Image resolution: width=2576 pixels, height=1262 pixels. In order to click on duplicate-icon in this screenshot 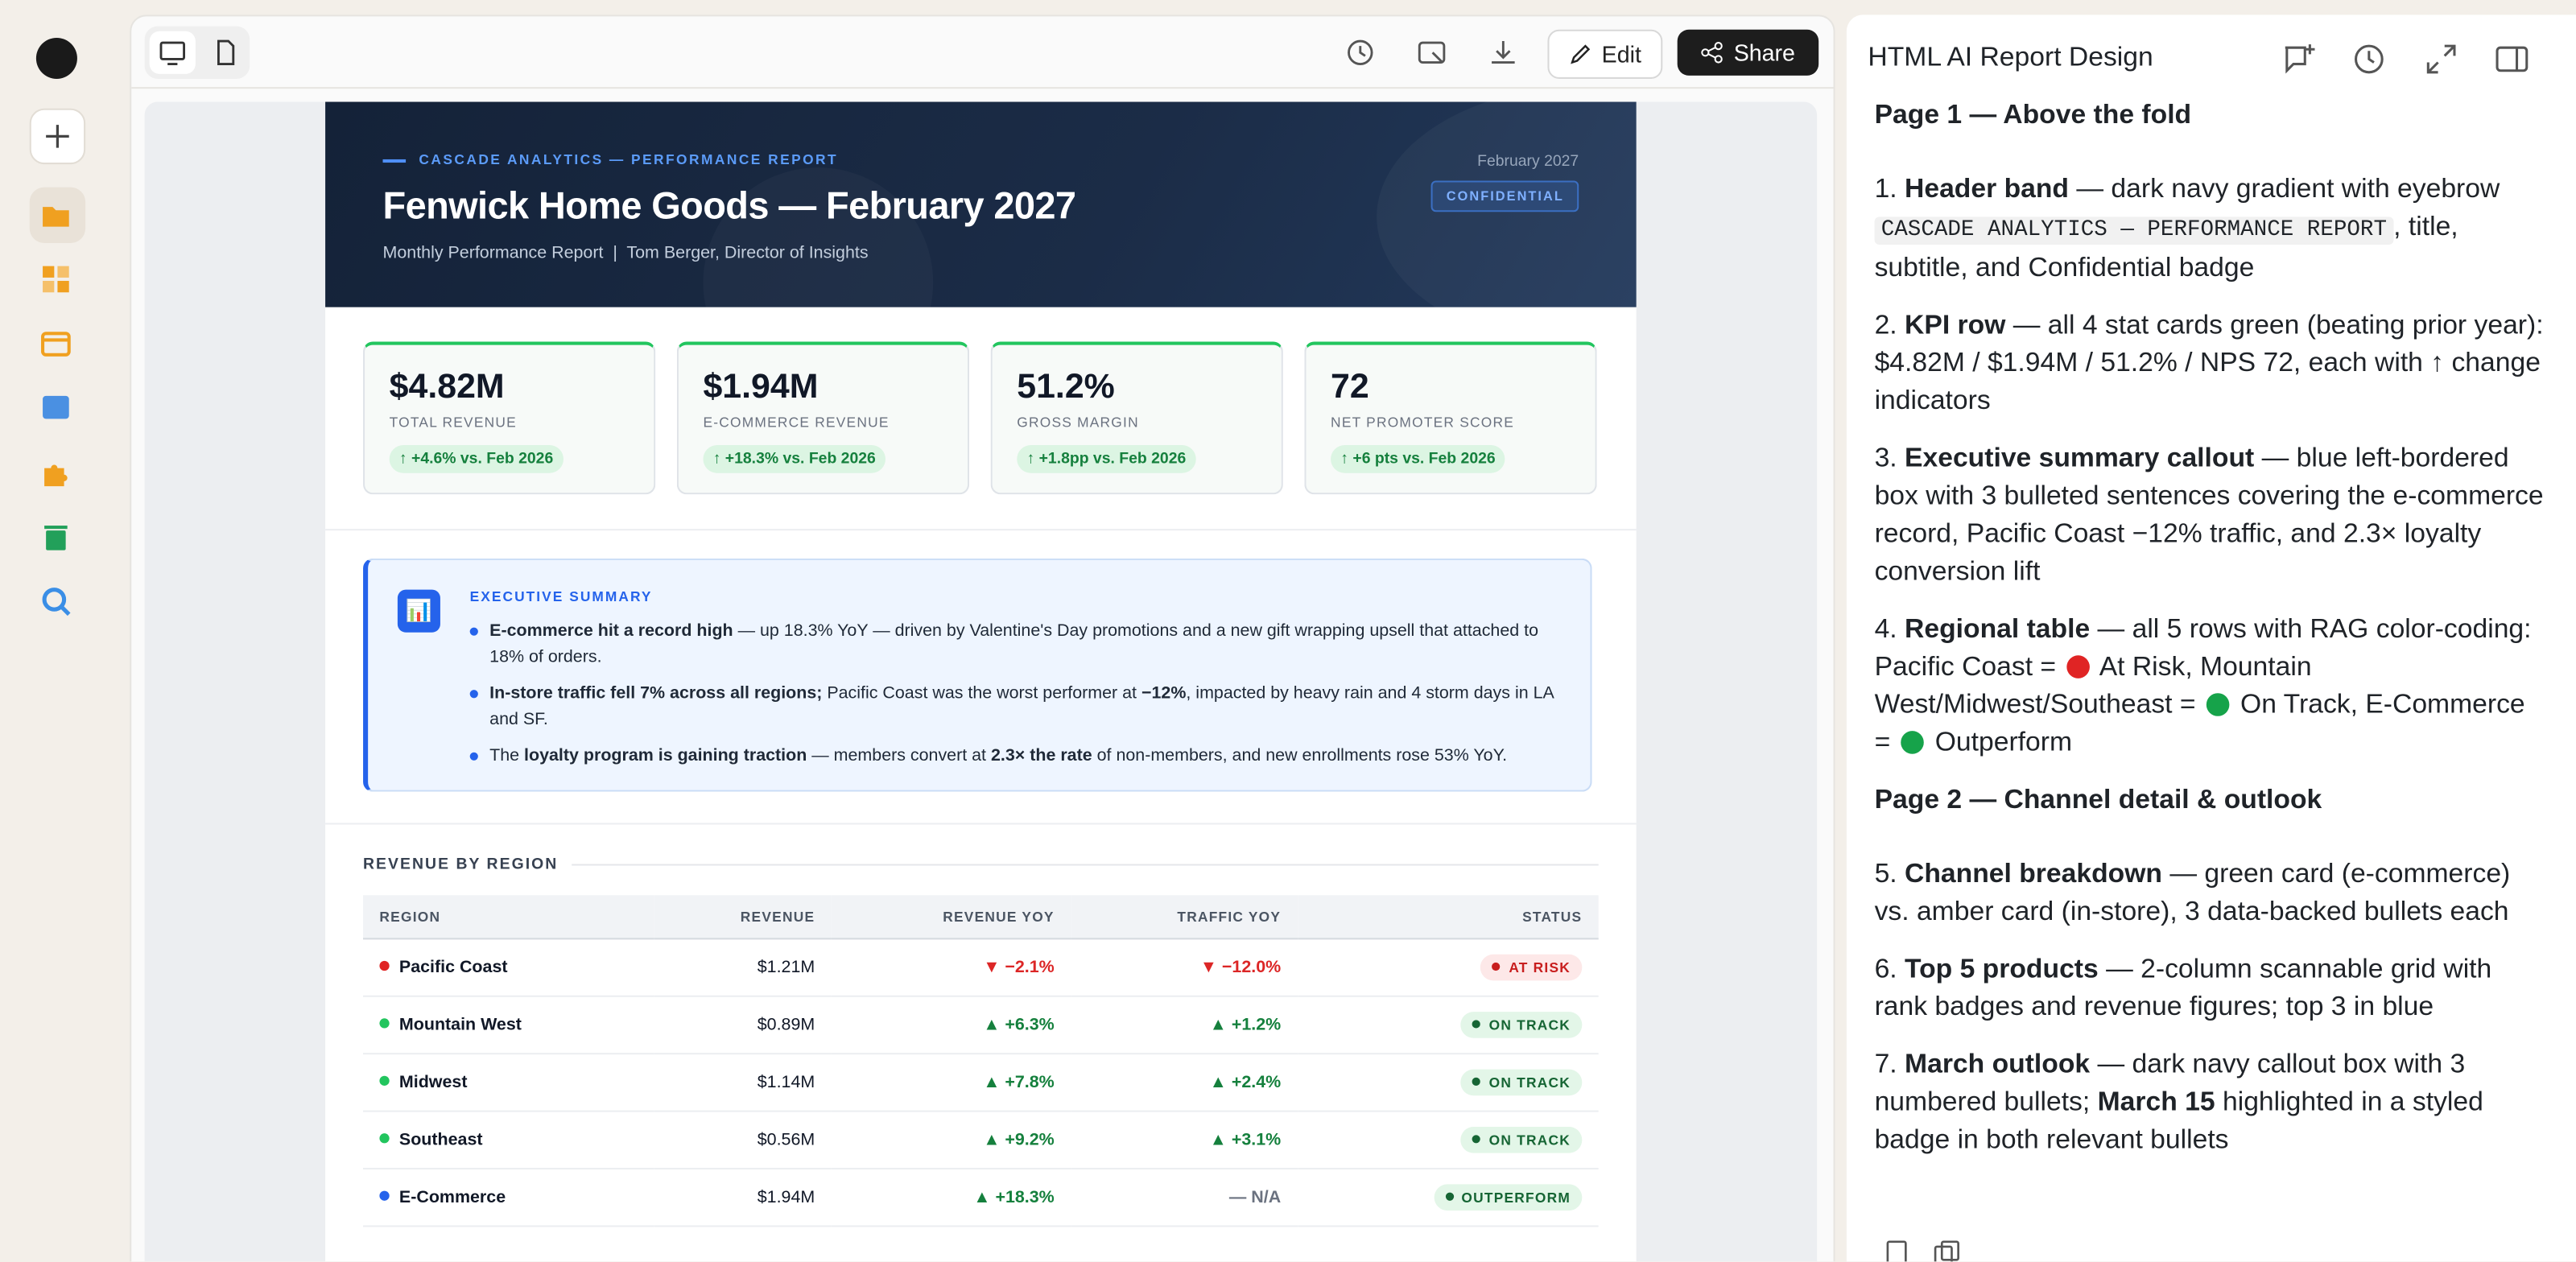, I will do `click(1947, 1250)`.